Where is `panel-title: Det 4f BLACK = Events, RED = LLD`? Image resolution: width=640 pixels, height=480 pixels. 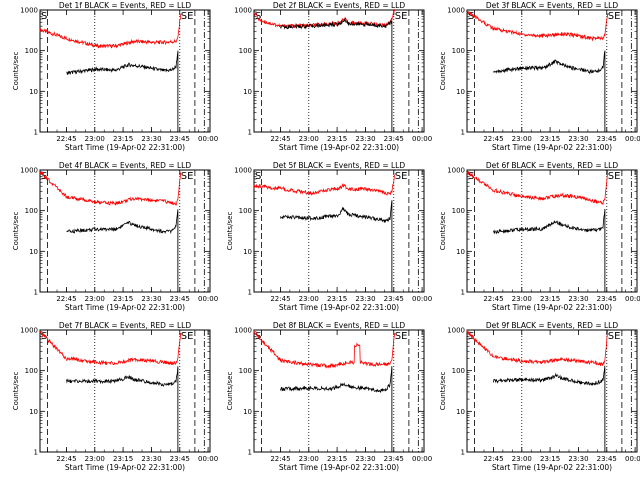
panel-title: Det 4f BLACK = Events, RED = LLD is located at coordinates (125, 165).